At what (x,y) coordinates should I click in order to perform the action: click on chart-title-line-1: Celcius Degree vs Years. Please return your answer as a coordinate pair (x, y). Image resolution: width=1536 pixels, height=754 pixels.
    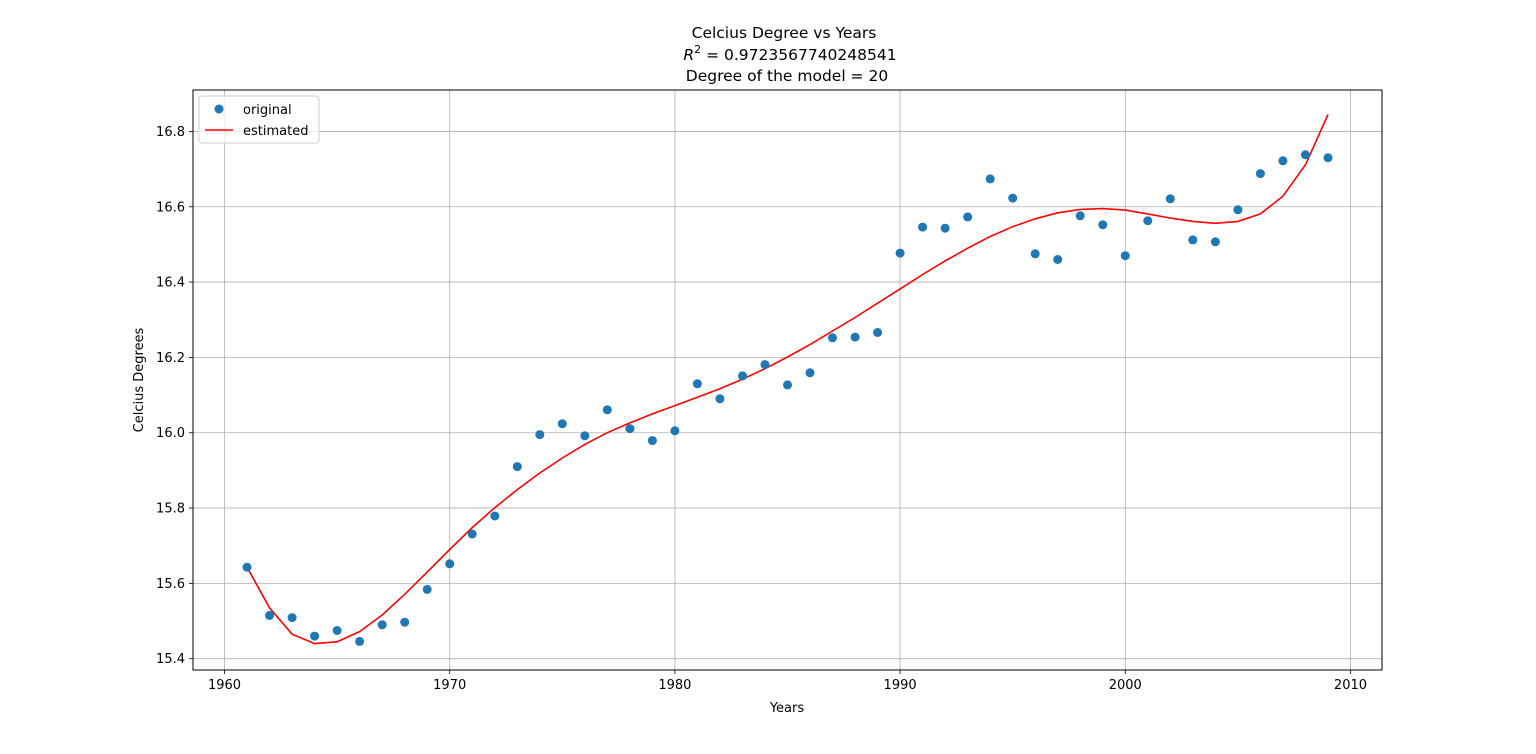
    Looking at the image, I should click on (784, 33).